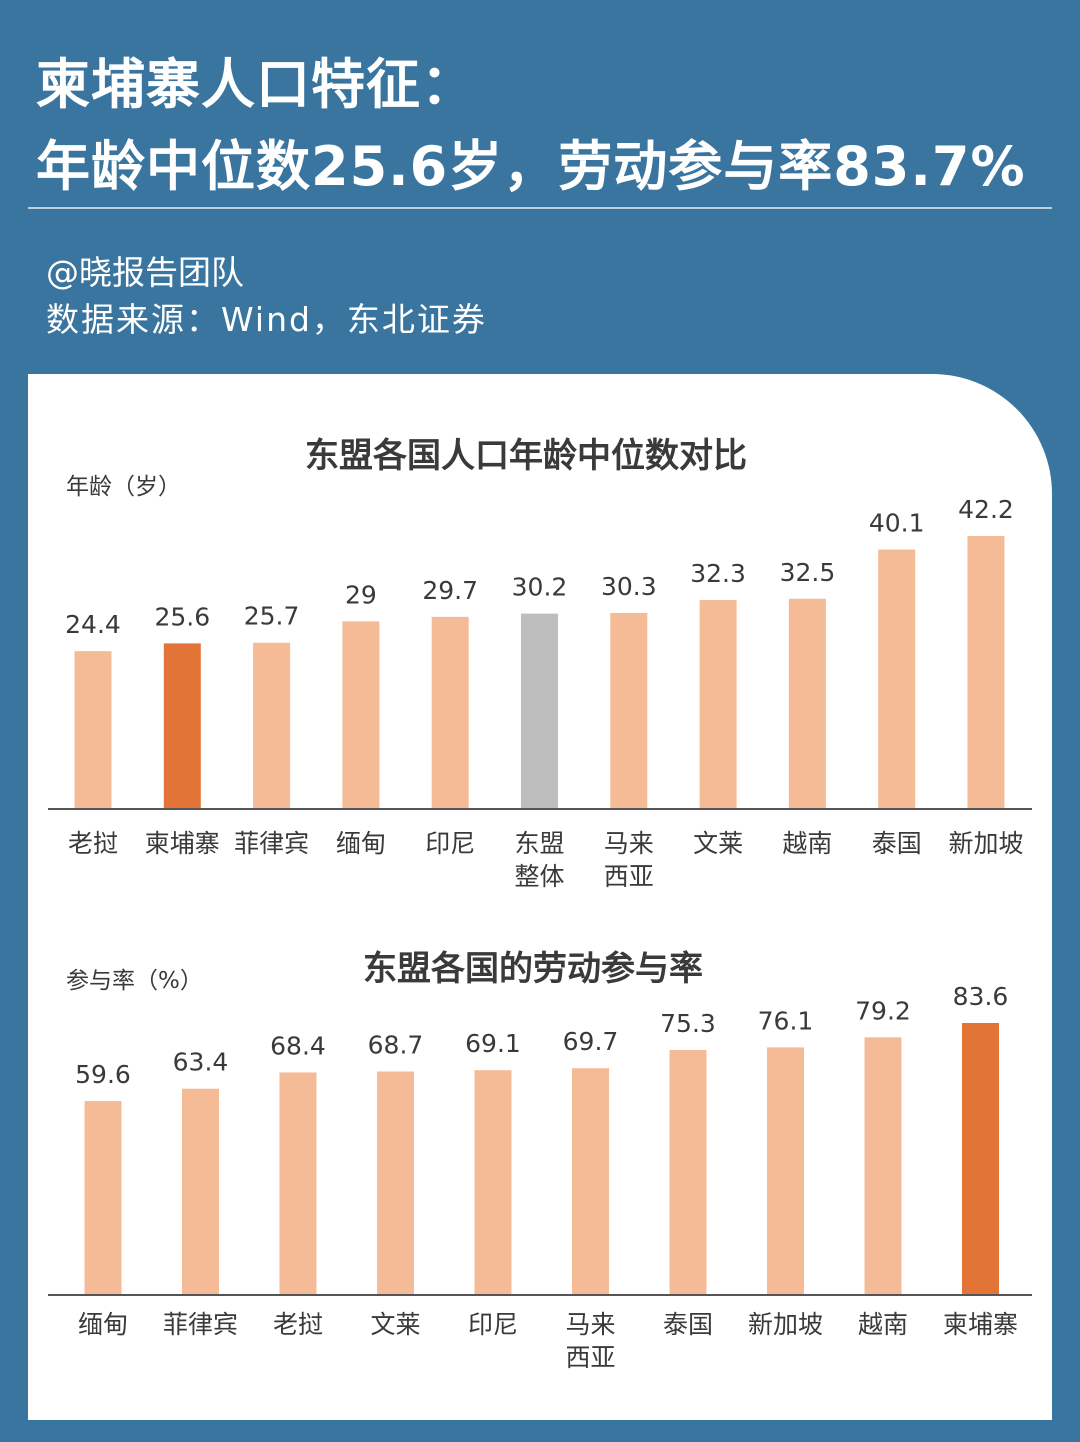 The width and height of the screenshot is (1080, 1442). I want to click on labor-data-label: 63.4, so click(201, 1062).